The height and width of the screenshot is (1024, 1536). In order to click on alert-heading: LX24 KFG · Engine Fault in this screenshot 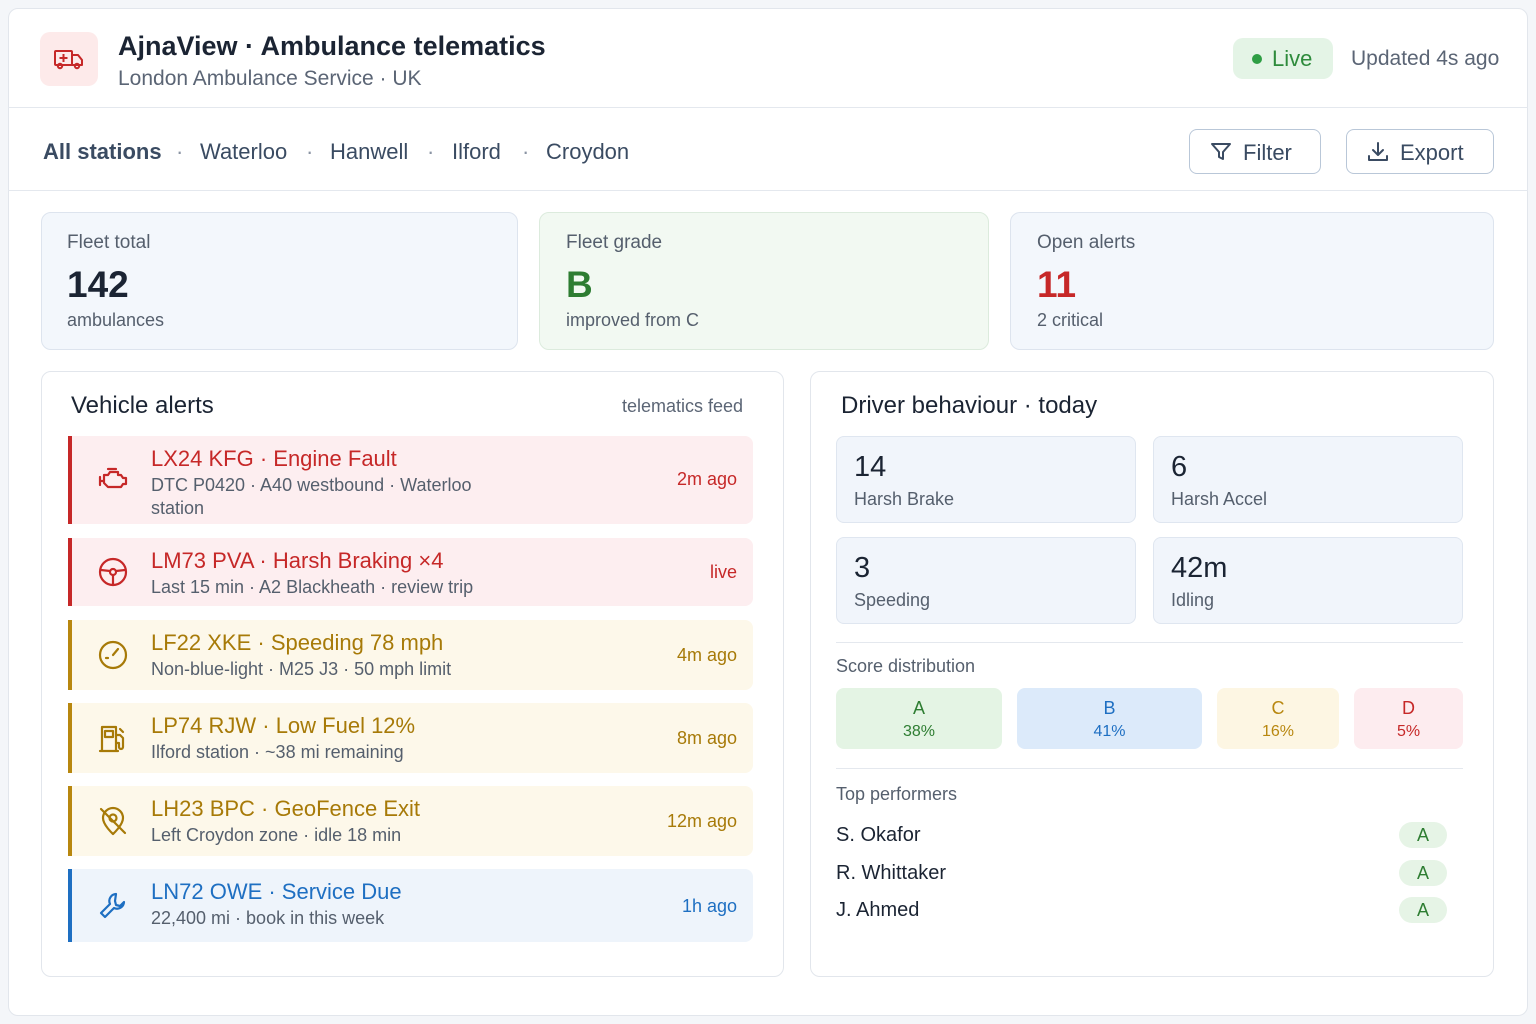, I will do `click(274, 458)`.